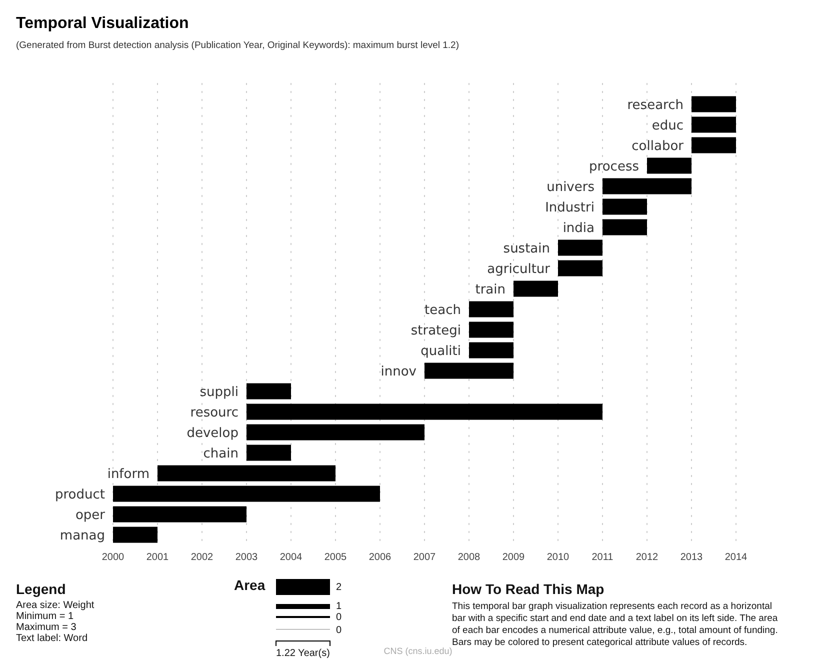 This screenshot has height=668, width=819. I want to click on text: How To Read This Map, so click(528, 589).